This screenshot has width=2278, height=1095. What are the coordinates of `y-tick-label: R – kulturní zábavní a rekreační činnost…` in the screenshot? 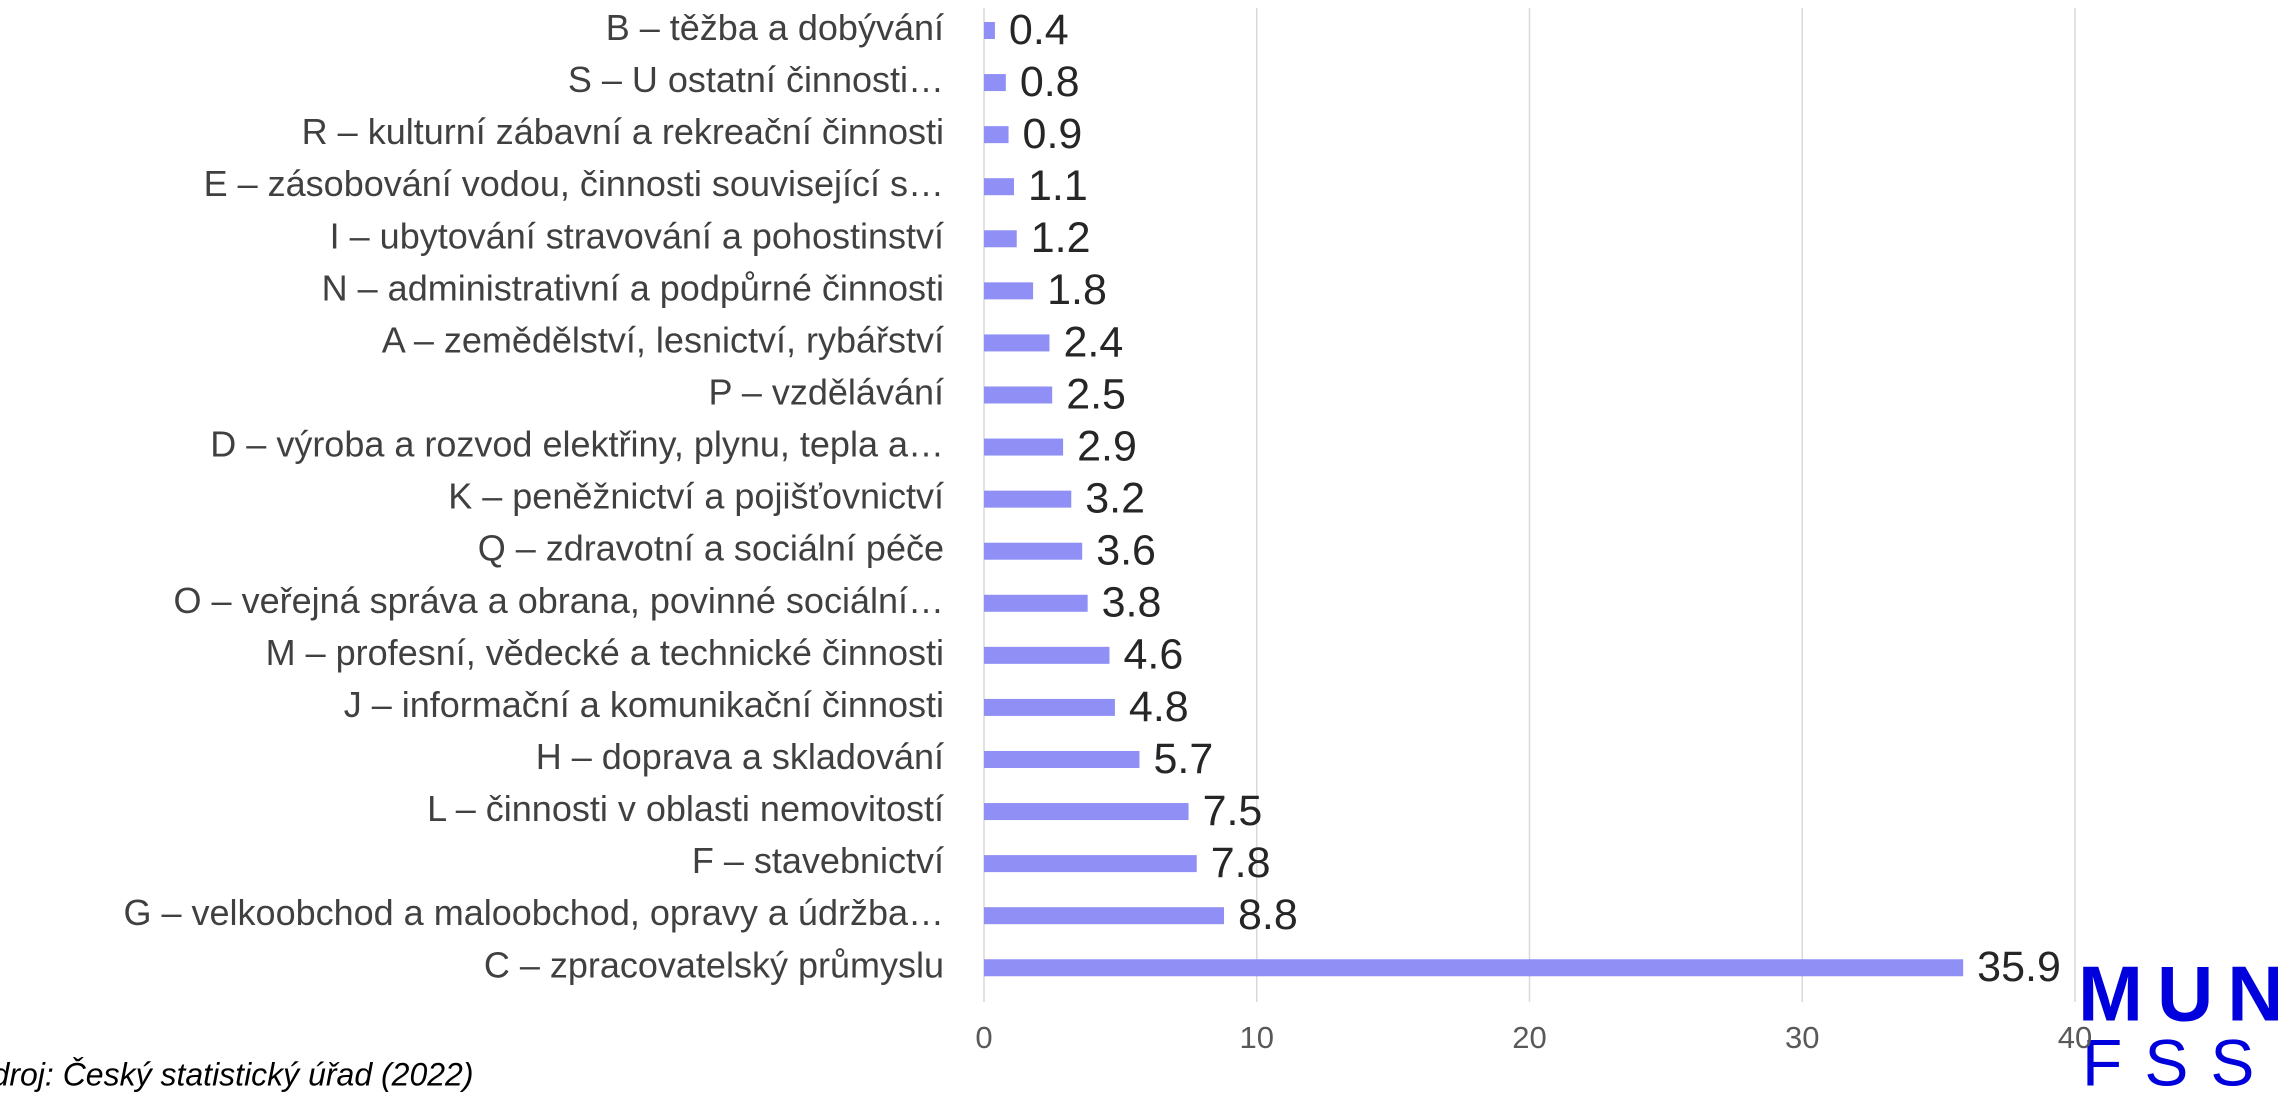 It's located at (623, 131).